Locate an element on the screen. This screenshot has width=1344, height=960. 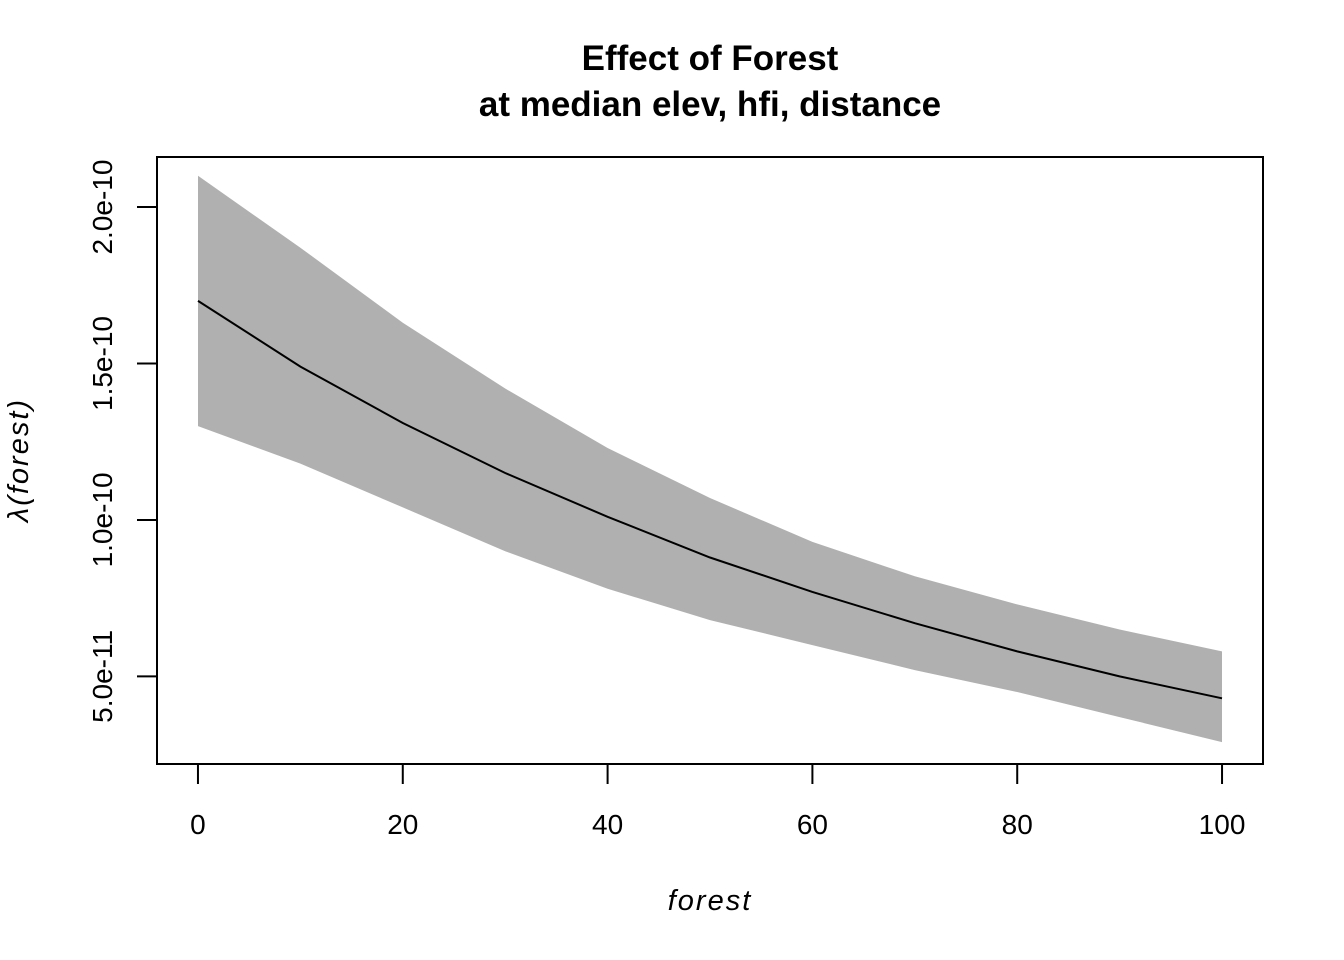
chart-title-line2: at median elev, hfi, distance is located at coordinates (710, 104).